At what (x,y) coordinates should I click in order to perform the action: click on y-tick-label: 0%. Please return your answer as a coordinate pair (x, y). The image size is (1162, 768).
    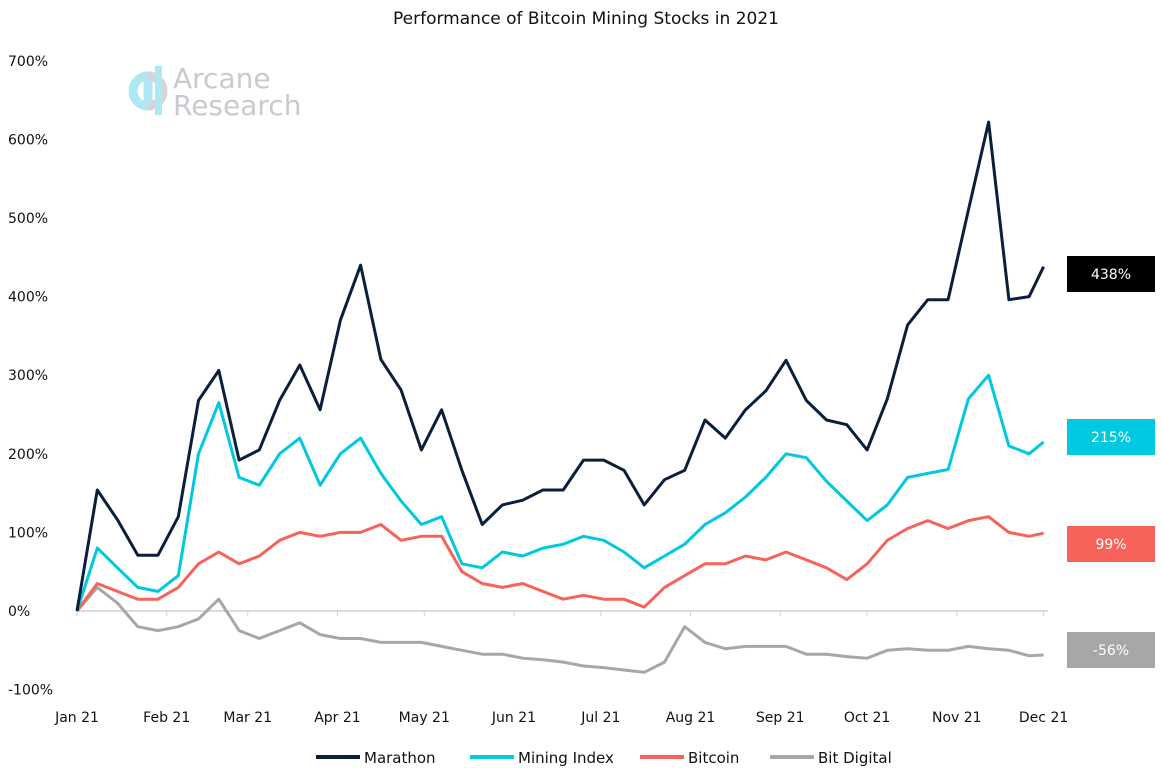
    Looking at the image, I should click on (19, 612).